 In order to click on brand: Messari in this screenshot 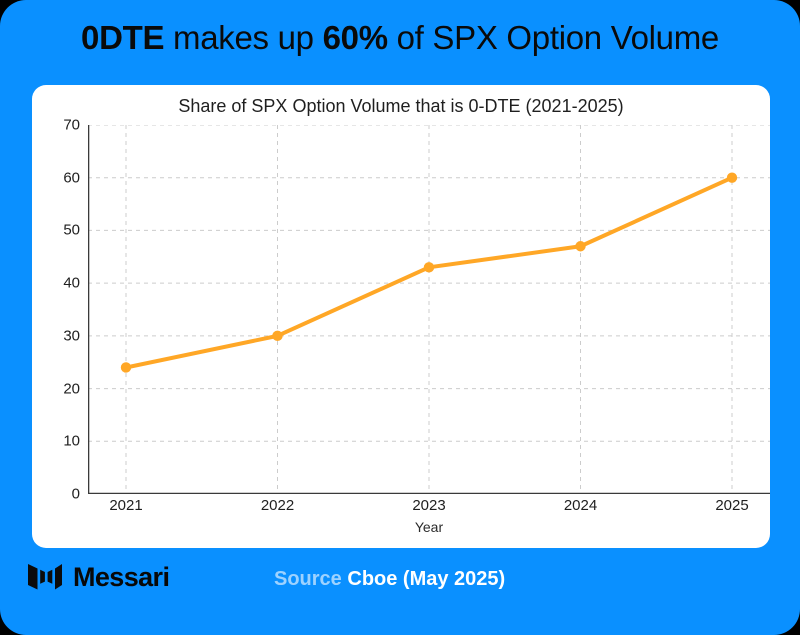, I will do `click(99, 577)`.